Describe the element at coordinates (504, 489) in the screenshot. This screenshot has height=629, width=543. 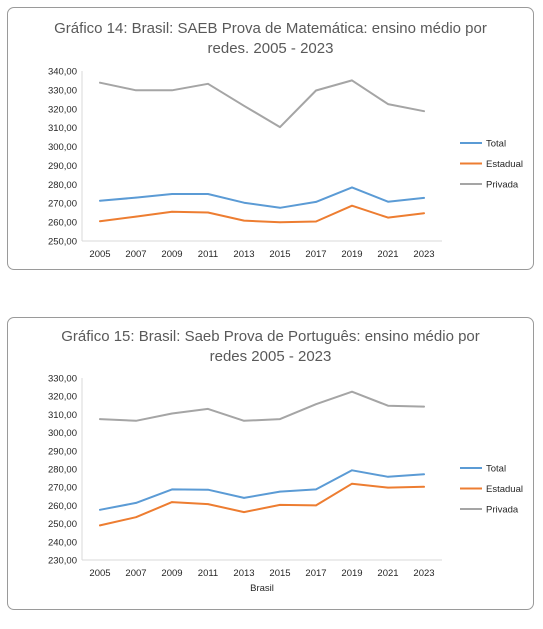
I see `legend-label-estadual: Estadual` at that location.